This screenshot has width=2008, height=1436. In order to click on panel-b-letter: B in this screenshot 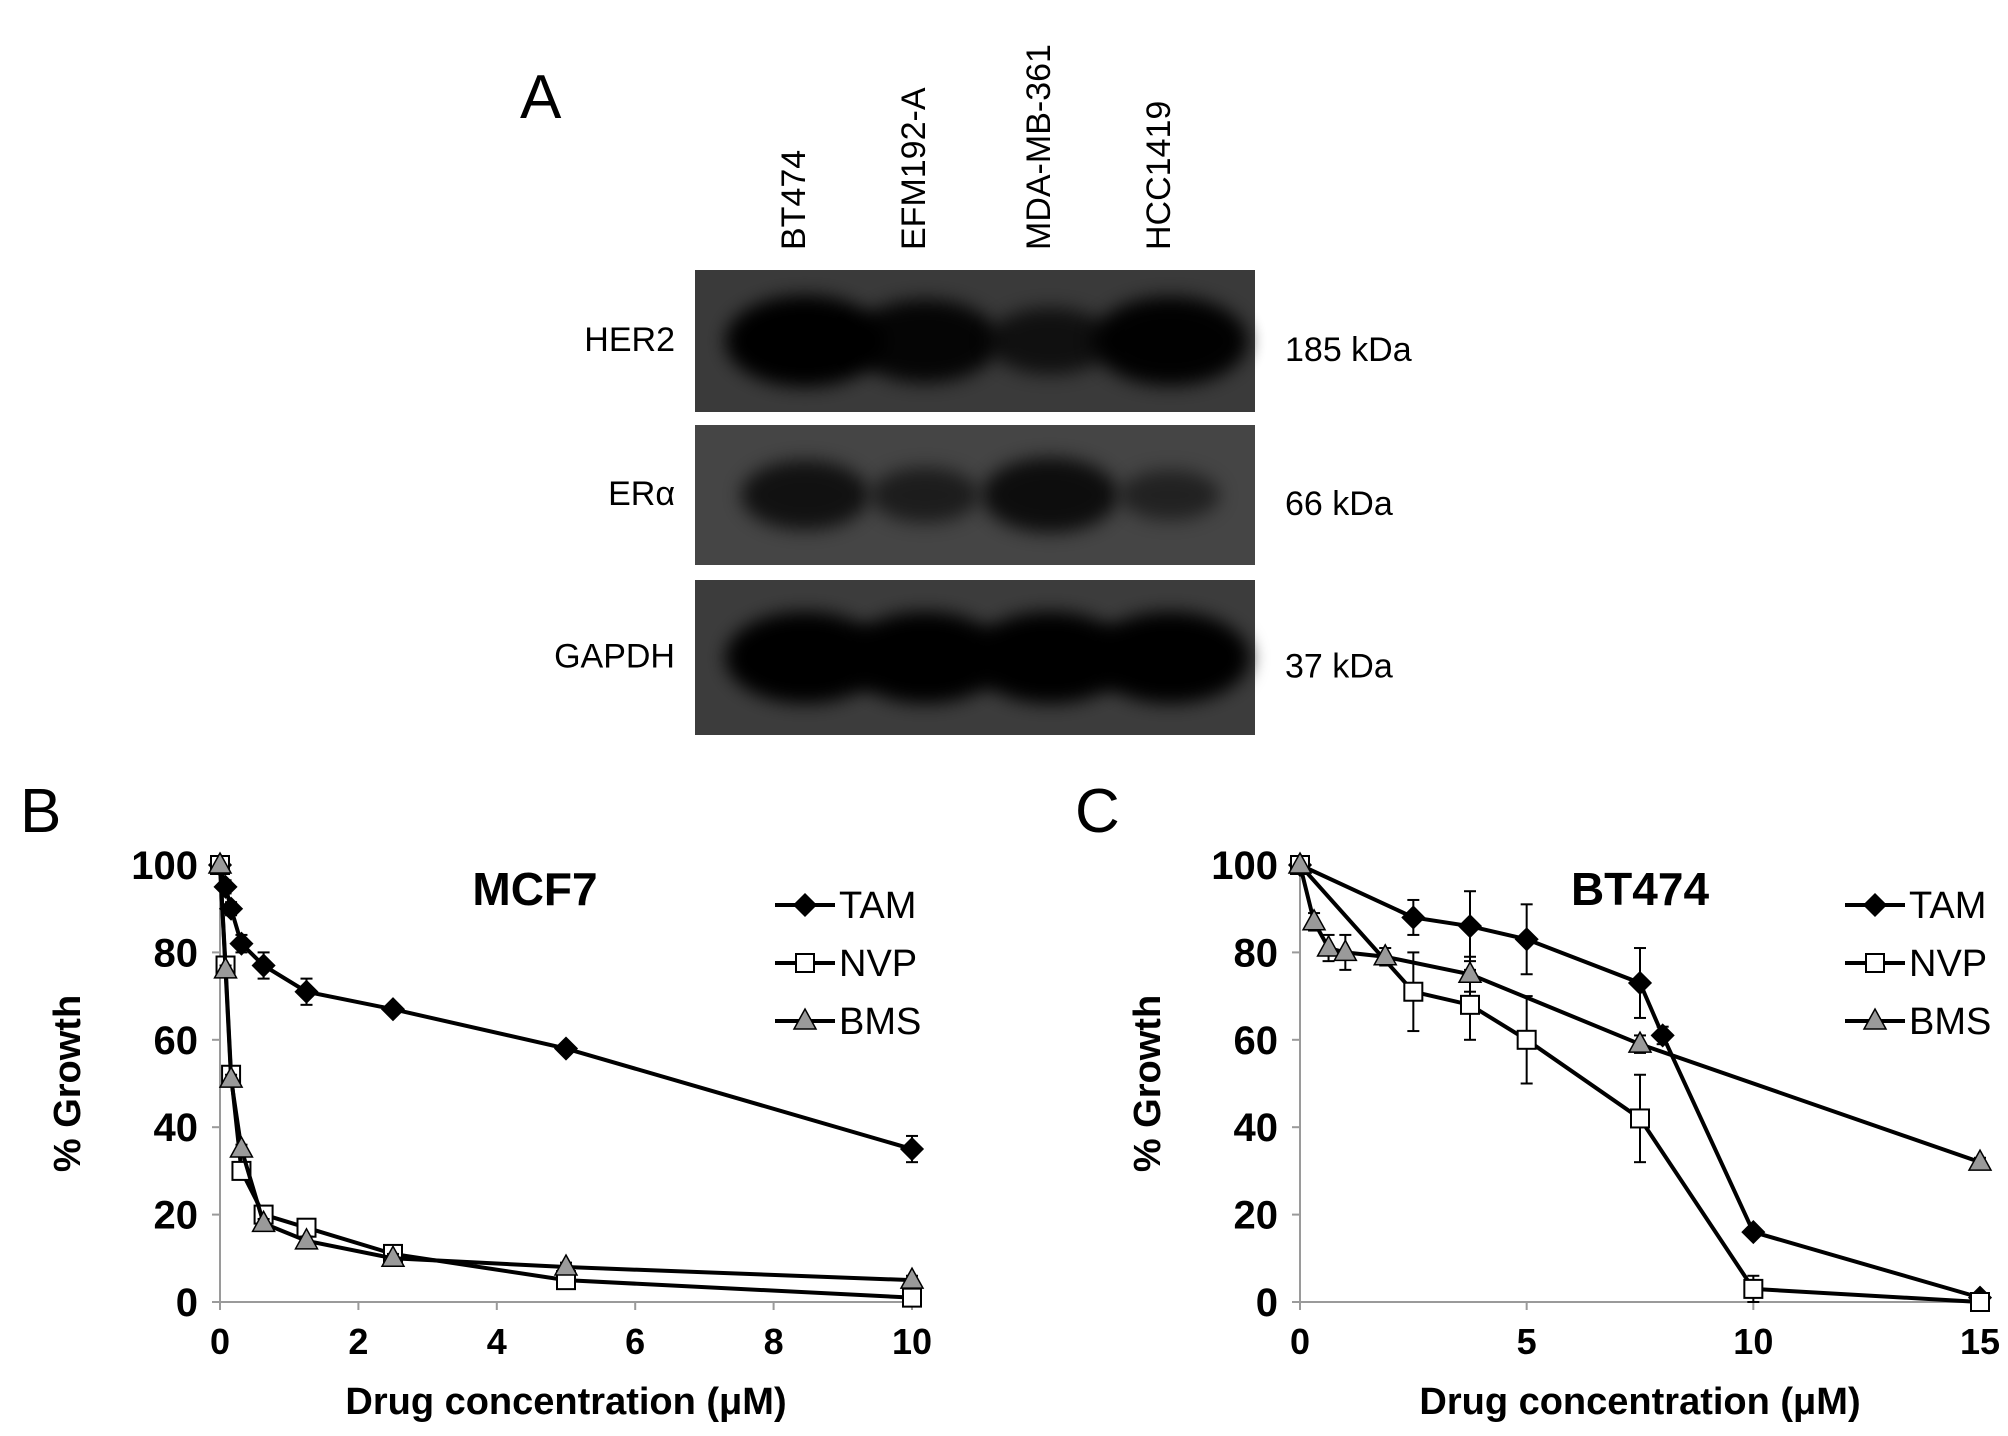, I will do `click(40, 811)`.